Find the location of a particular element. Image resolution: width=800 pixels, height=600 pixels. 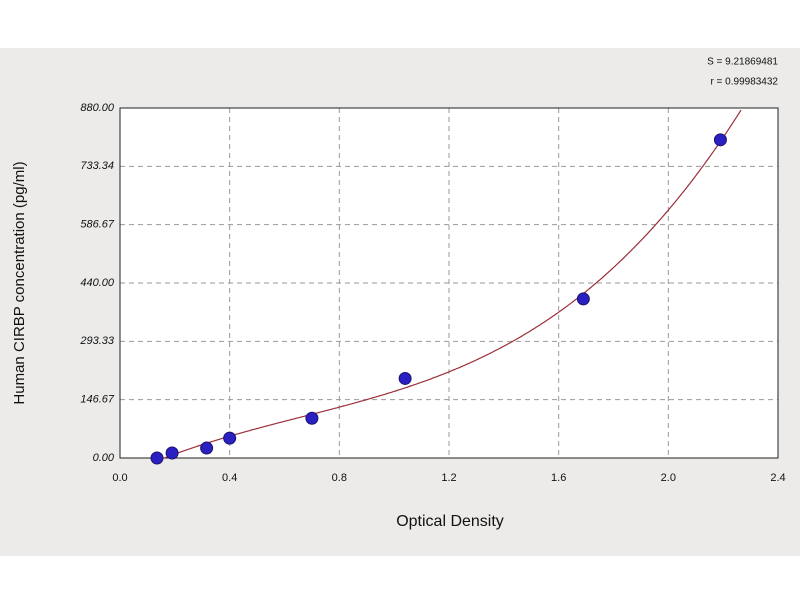

annotation: S = 9.21869481 is located at coordinates (742, 62).